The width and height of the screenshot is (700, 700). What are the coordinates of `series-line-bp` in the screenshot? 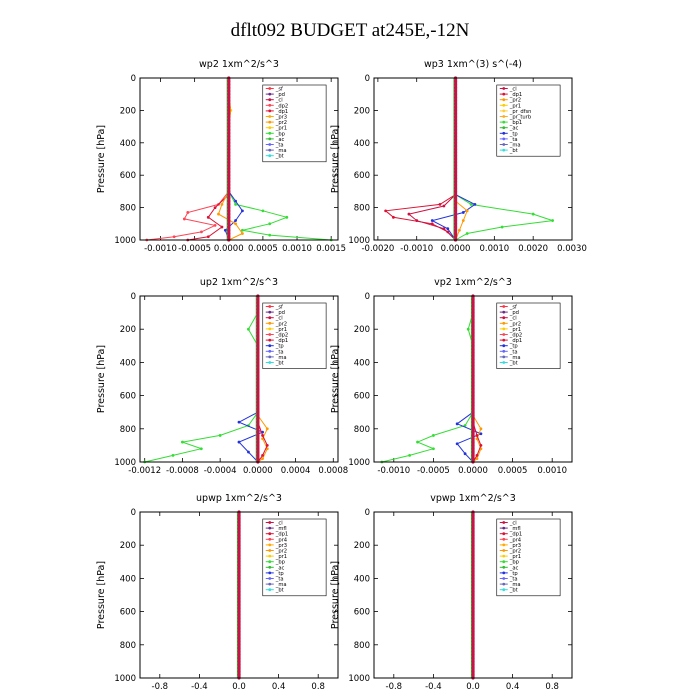 It's located at (427, 437).